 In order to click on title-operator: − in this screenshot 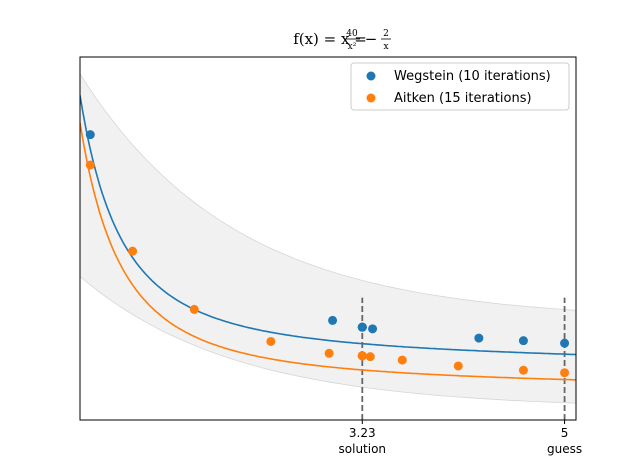, I will do `click(371, 39)`.